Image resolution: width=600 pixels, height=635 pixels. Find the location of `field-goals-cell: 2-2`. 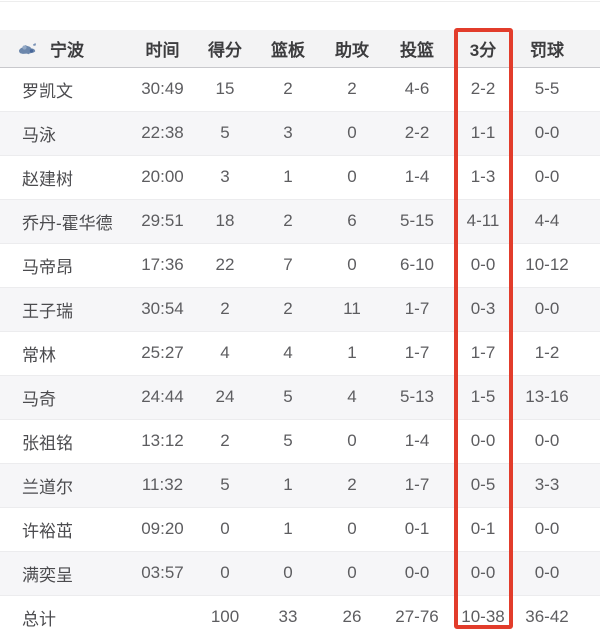

field-goals-cell: 2-2 is located at coordinates (417, 132).